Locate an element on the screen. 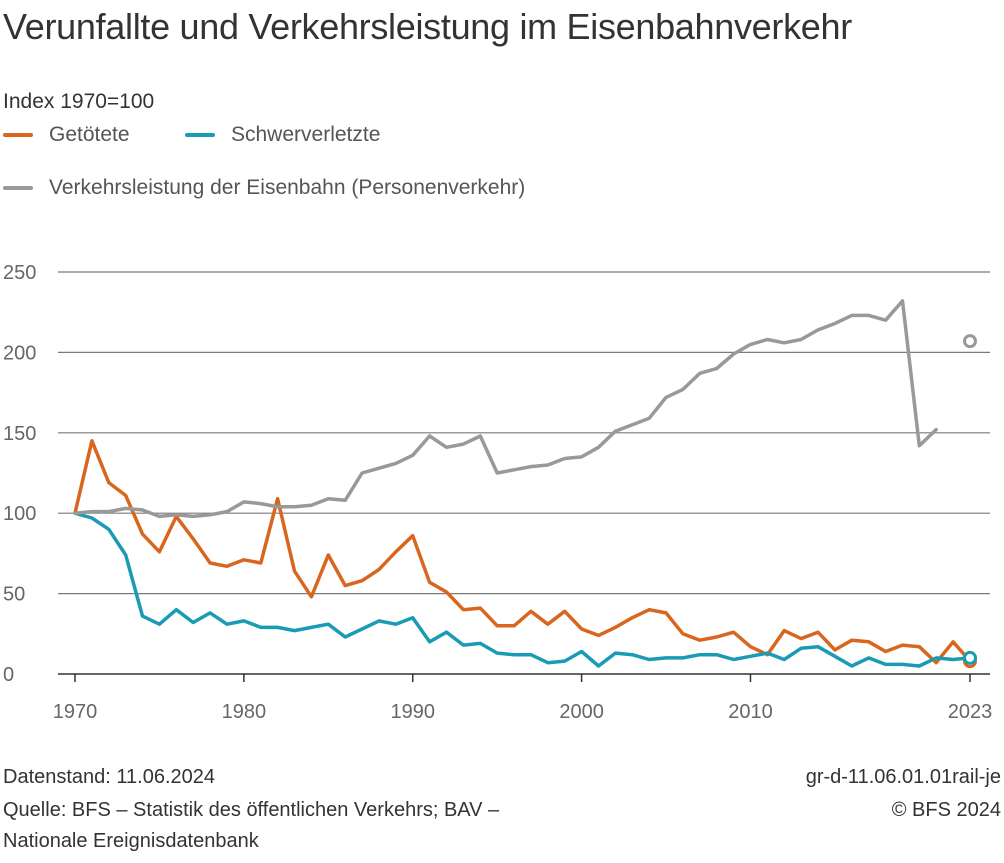 The width and height of the screenshot is (1004, 863). legend-label-schwerverletzte: Schwerverletzte is located at coordinates (306, 134).